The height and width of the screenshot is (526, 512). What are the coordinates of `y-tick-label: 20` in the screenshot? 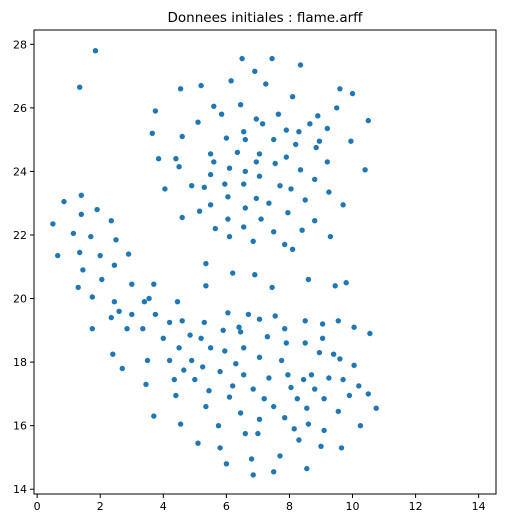 It's located at (20, 299).